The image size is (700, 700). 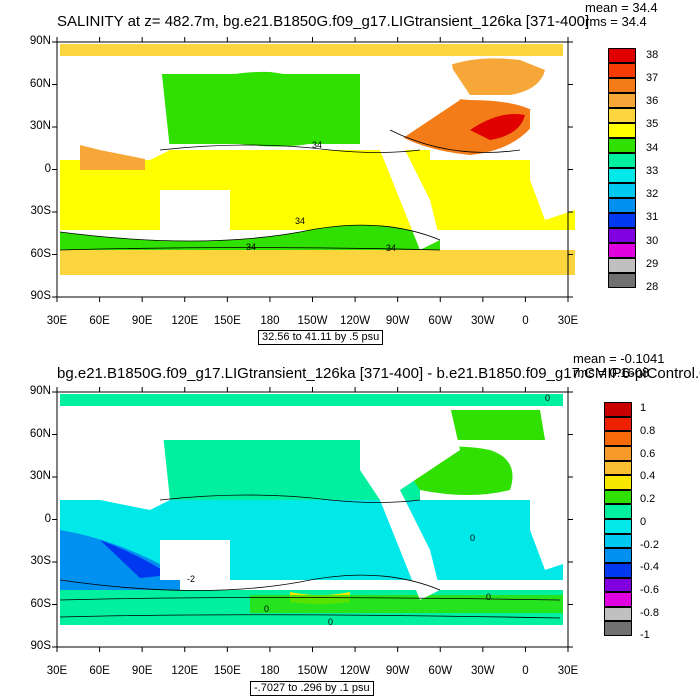 What do you see at coordinates (185, 671) in the screenshot?
I see `x-tick-label: 120E` at bounding box center [185, 671].